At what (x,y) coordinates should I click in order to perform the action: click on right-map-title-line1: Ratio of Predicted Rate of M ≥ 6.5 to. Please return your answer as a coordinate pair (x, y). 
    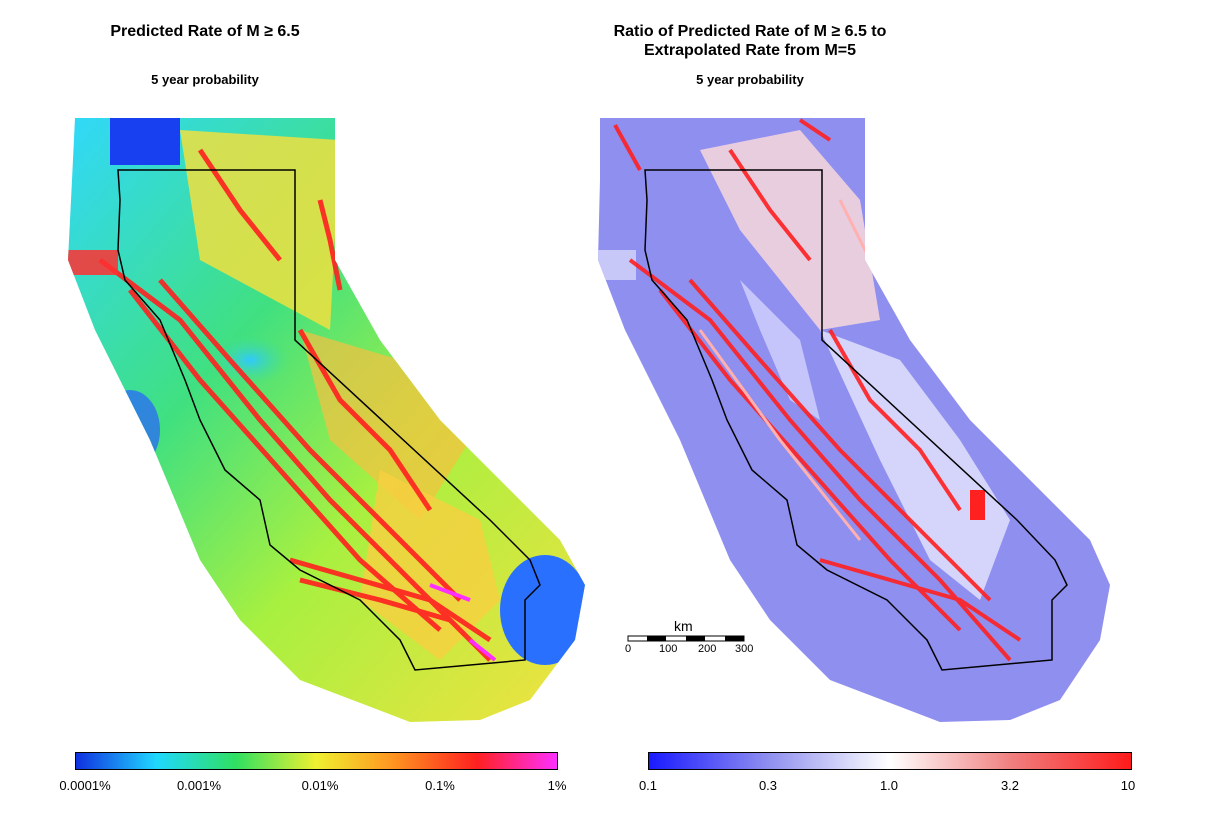
    Looking at the image, I should click on (750, 31).